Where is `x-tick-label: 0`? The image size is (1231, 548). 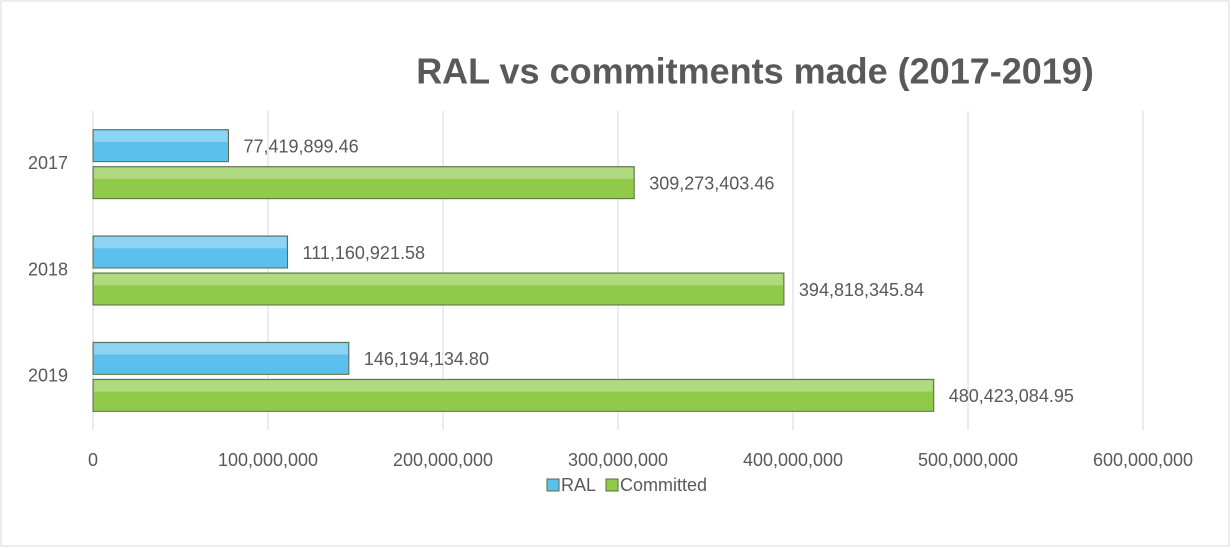 x-tick-label: 0 is located at coordinates (93, 460).